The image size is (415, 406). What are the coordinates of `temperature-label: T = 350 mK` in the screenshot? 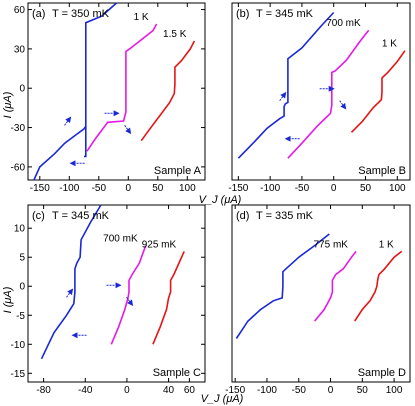 It's located at (81, 14).